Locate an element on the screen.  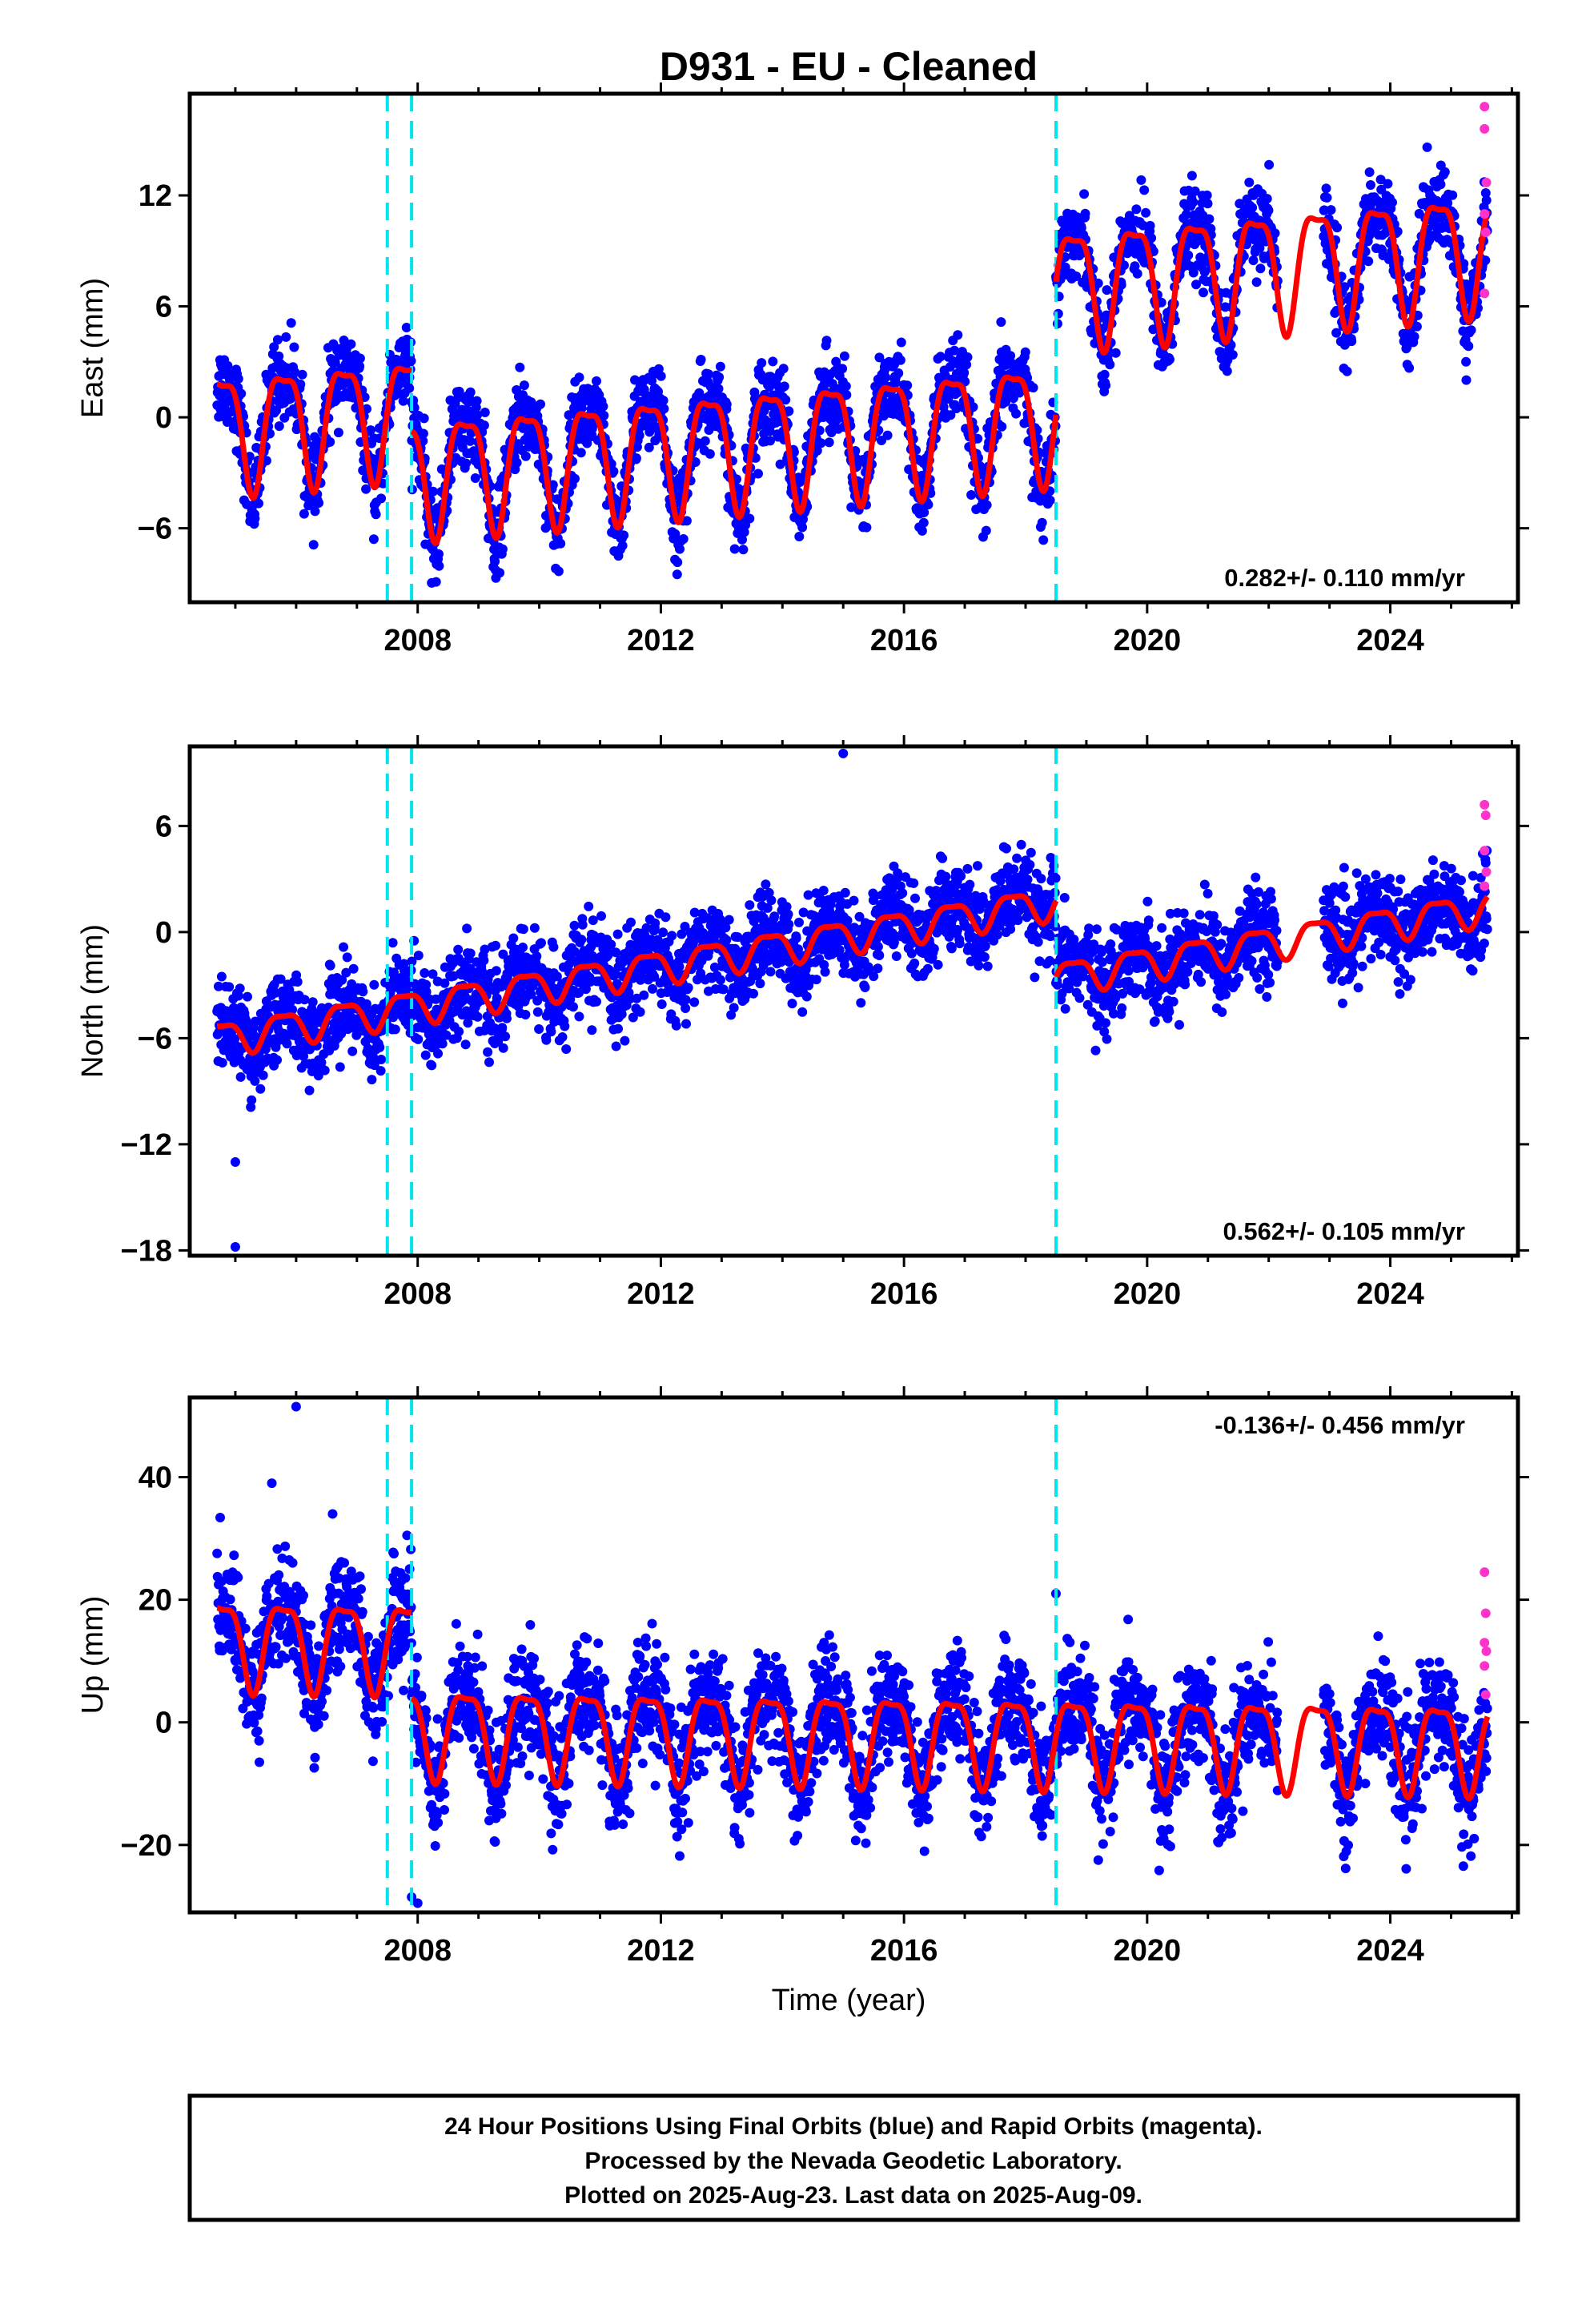
east-rate-label: 0.282+/- 0.110 mm/yr is located at coordinates (1344, 578).